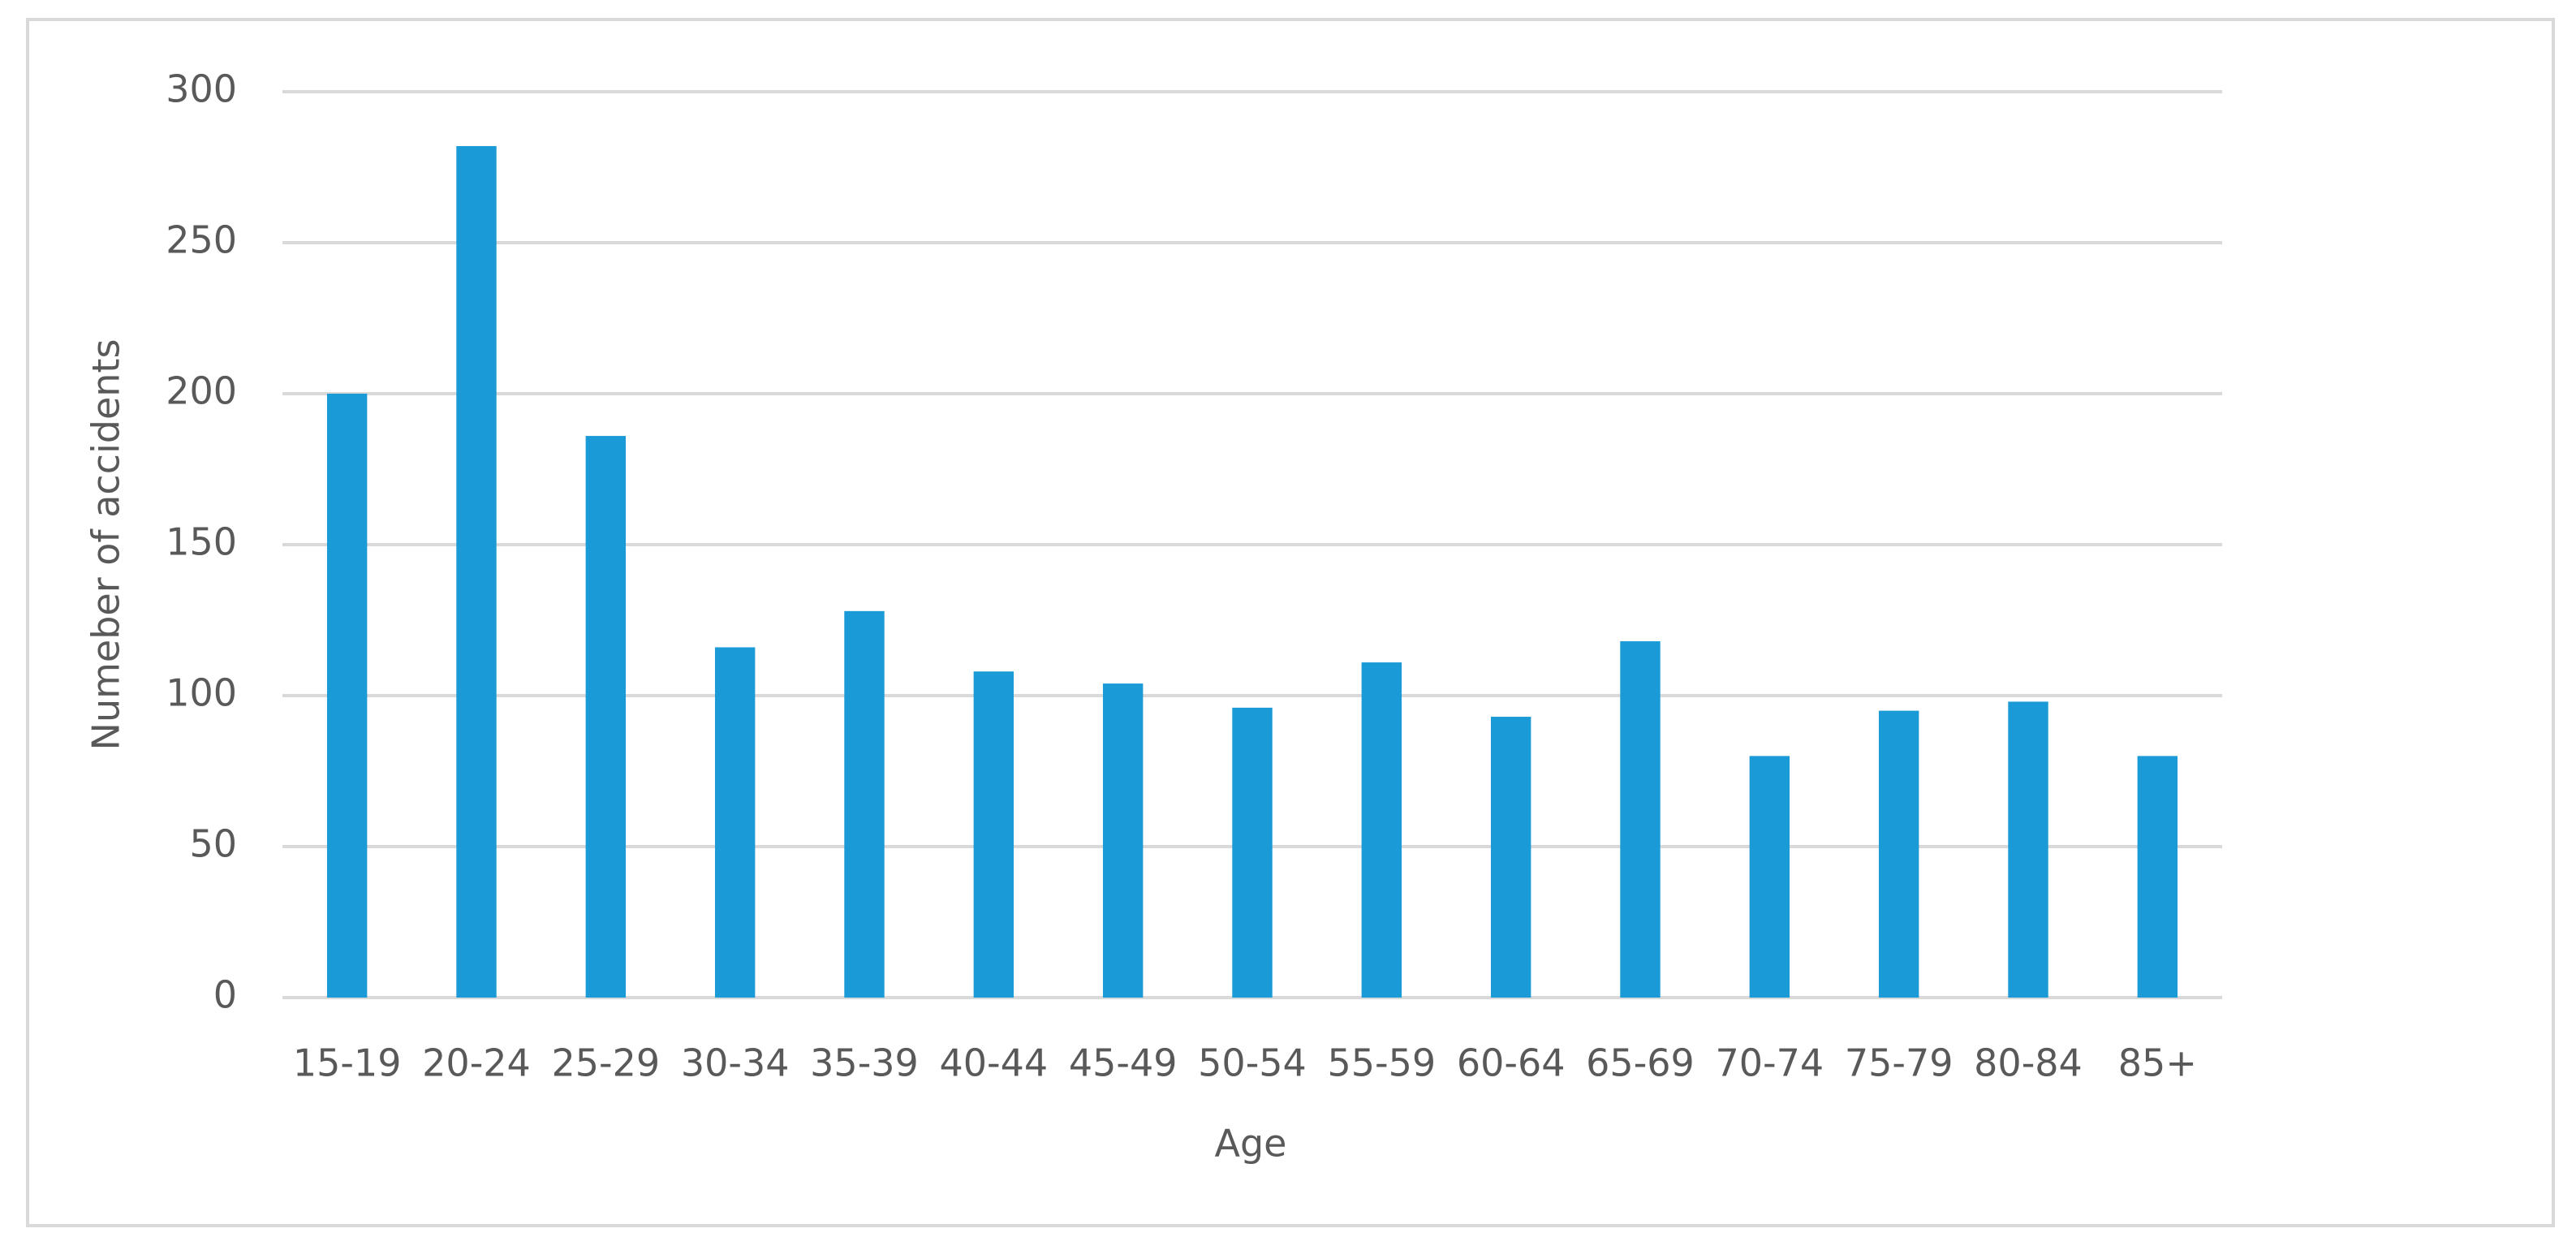 The image size is (2576, 1250). What do you see at coordinates (202, 542) in the screenshot?
I see `y-tick-label: 150` at bounding box center [202, 542].